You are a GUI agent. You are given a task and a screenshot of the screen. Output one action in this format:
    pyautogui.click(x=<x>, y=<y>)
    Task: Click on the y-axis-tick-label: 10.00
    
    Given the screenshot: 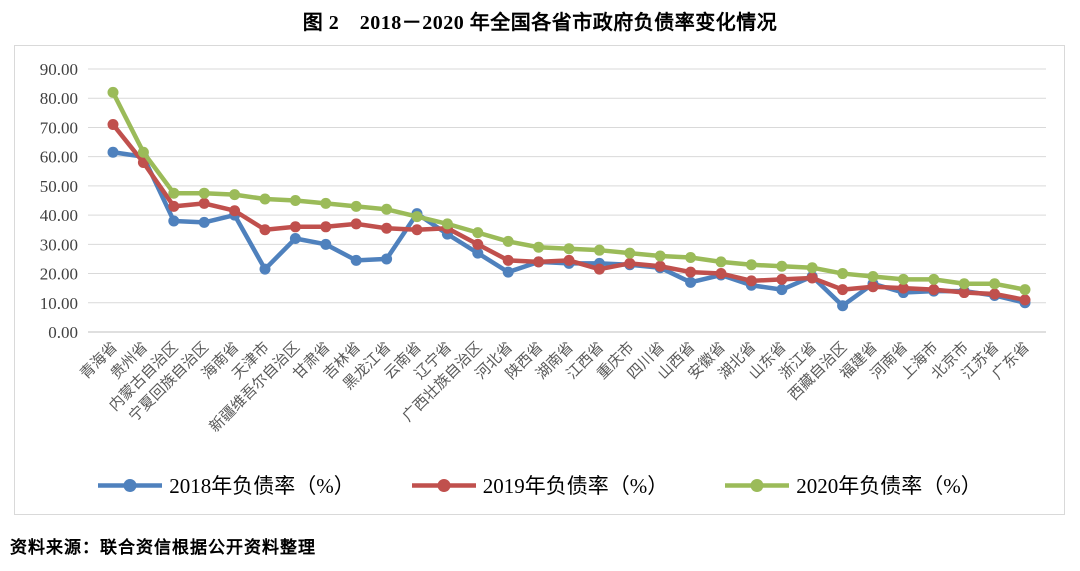 What is the action you would take?
    pyautogui.click(x=59, y=303)
    